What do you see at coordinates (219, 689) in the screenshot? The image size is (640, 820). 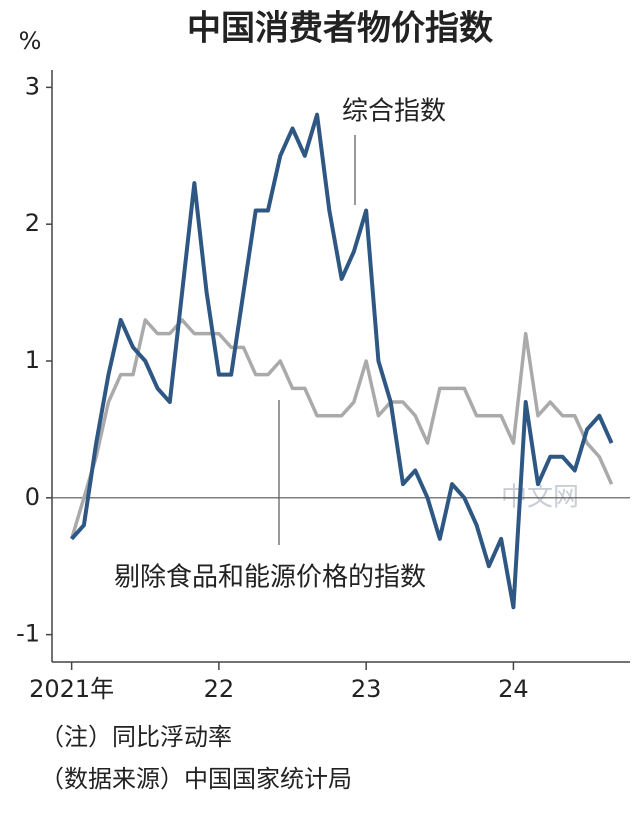 I see `x-tick-label: 22` at bounding box center [219, 689].